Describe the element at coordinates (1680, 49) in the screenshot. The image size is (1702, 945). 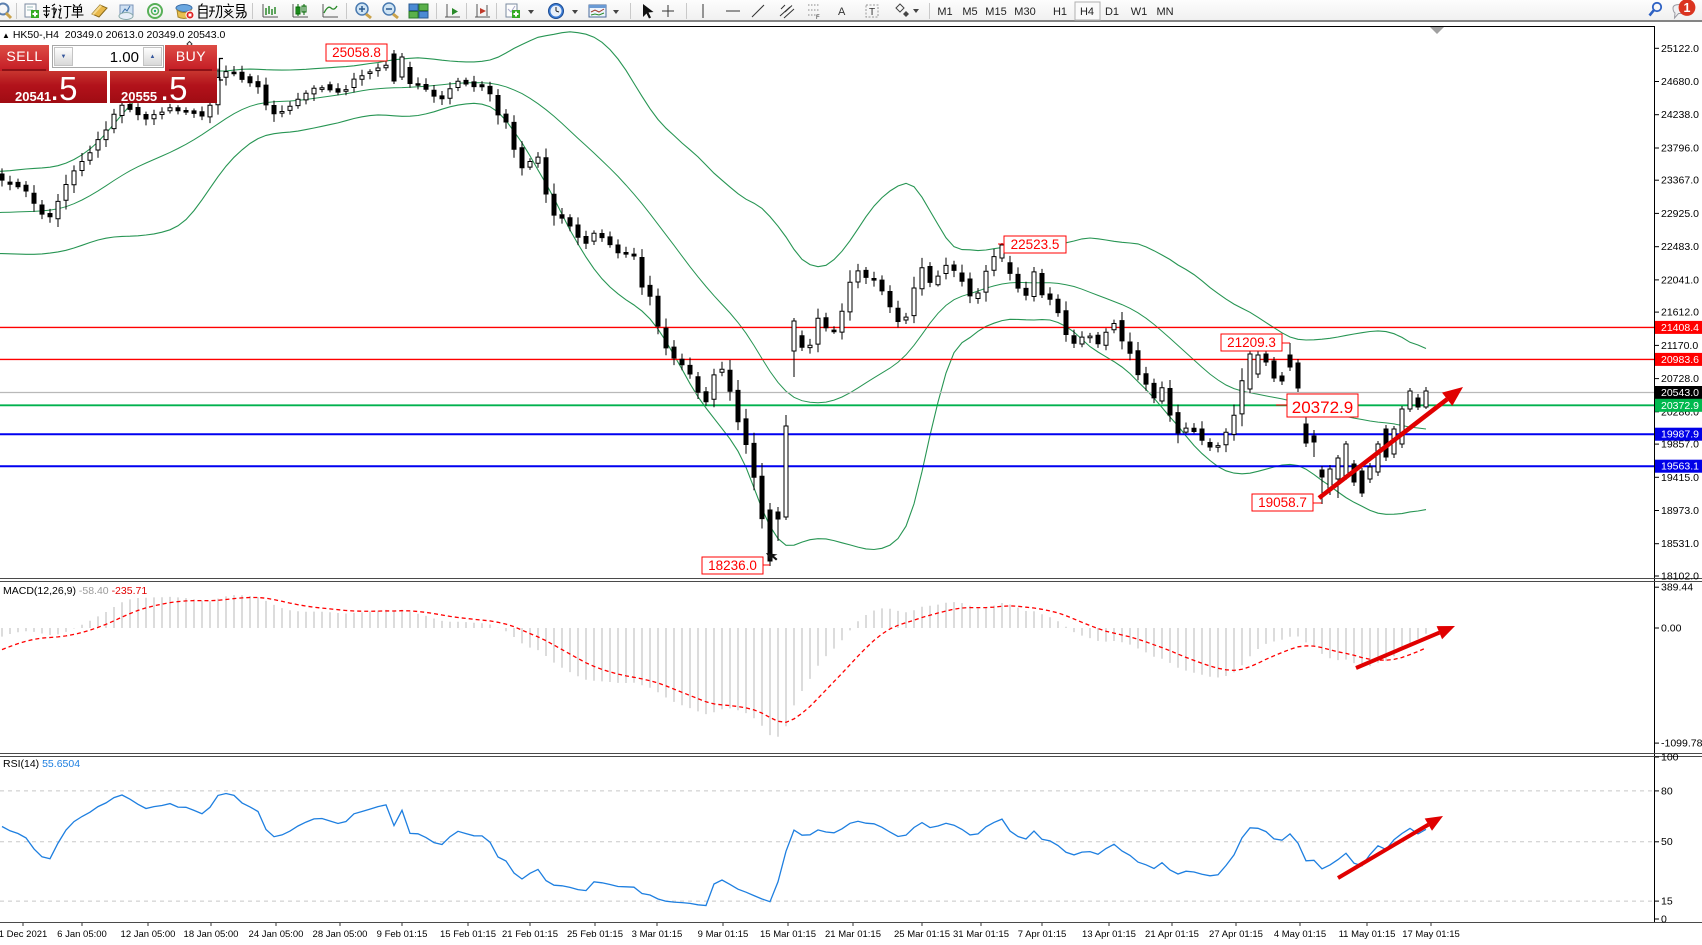
I see `svg-text: 25122.0` at that location.